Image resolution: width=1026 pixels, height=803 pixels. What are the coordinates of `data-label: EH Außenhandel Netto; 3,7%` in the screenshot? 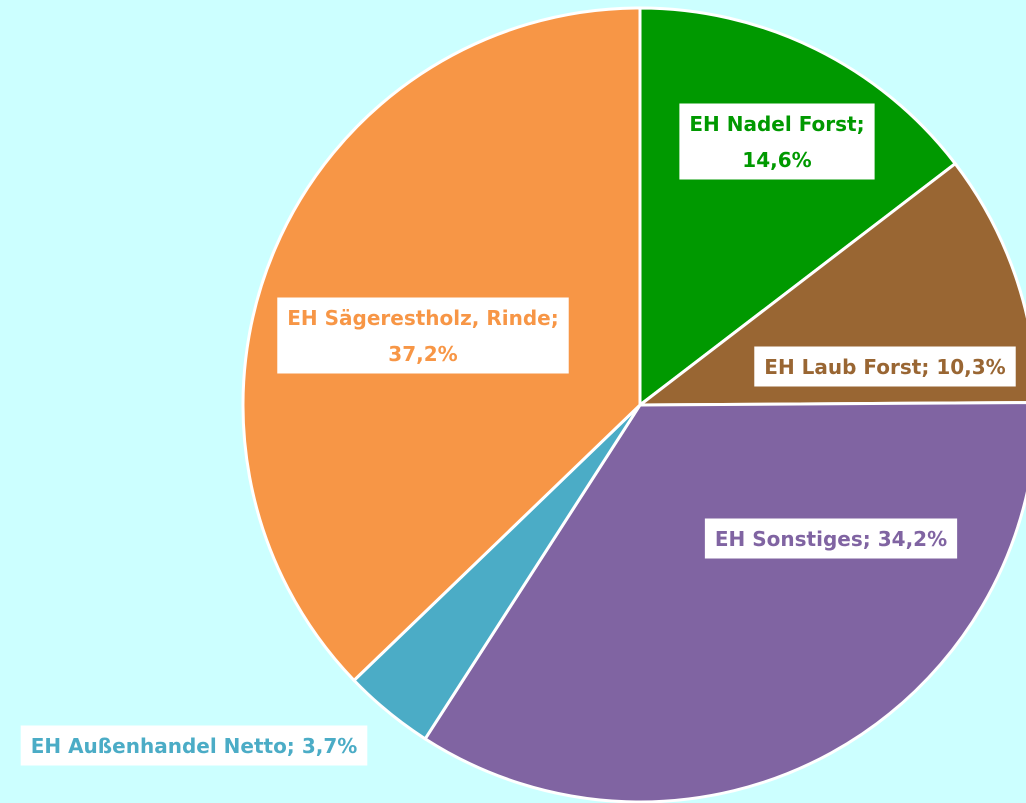 It's located at (194, 745).